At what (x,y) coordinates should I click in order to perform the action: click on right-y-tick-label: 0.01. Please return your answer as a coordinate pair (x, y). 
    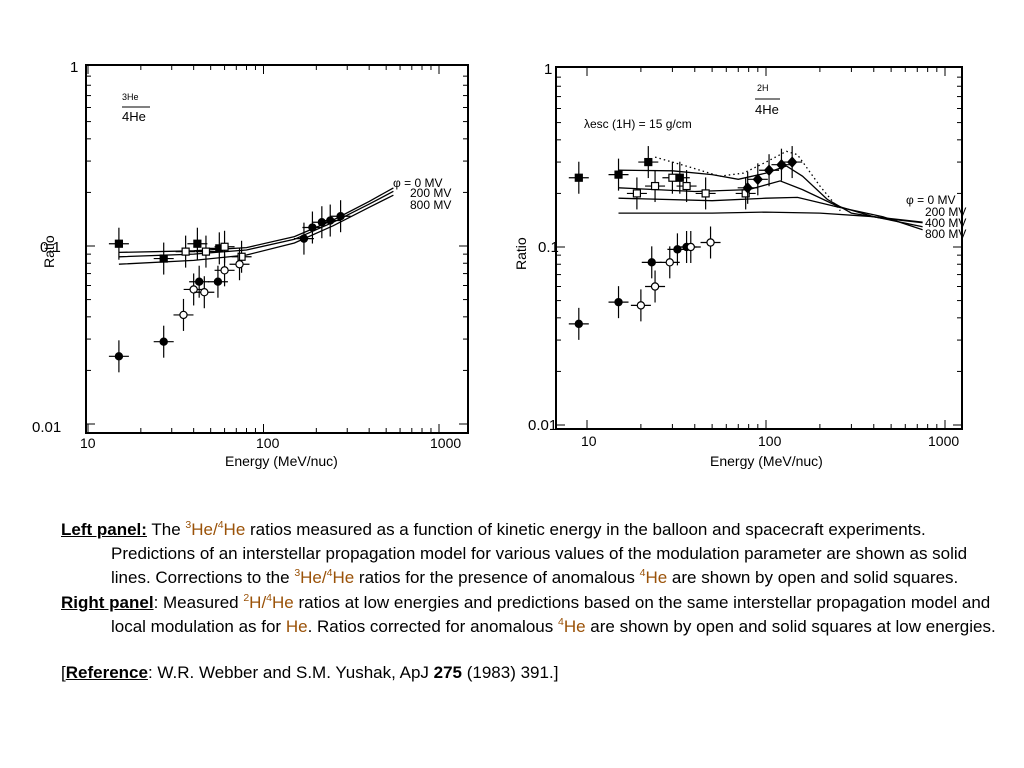
    Looking at the image, I should click on (542, 425).